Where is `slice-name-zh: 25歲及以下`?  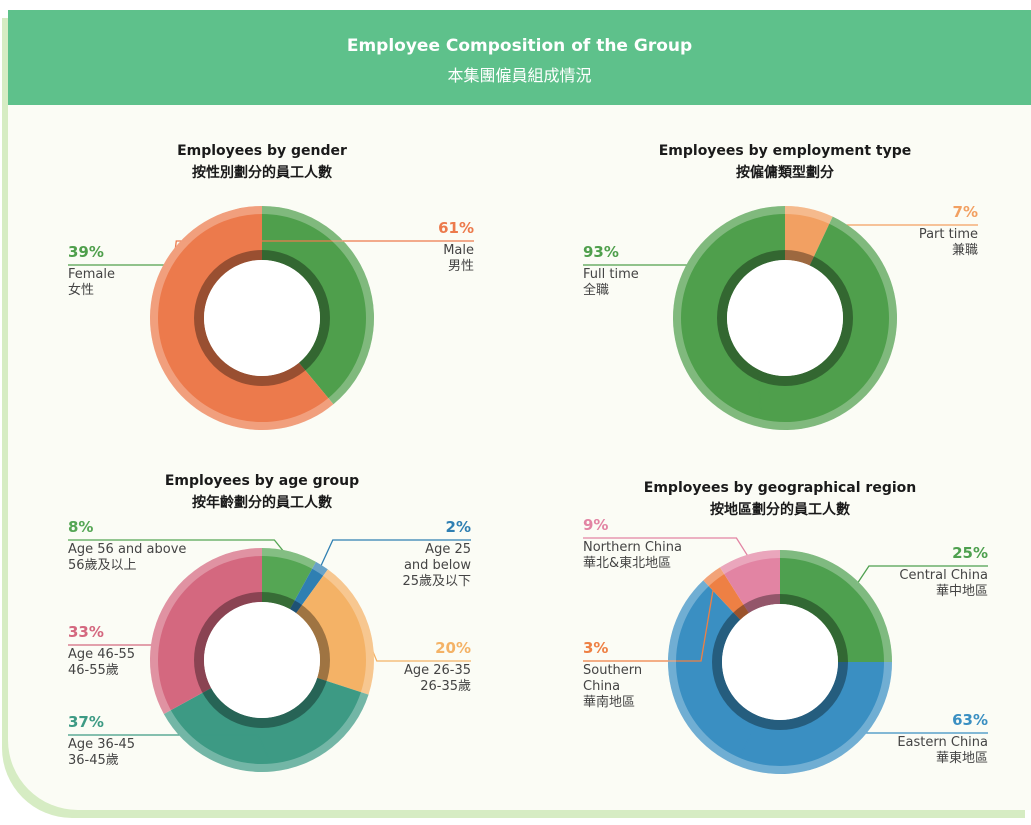
slice-name-zh: 25歲及以下 is located at coordinates (436, 581).